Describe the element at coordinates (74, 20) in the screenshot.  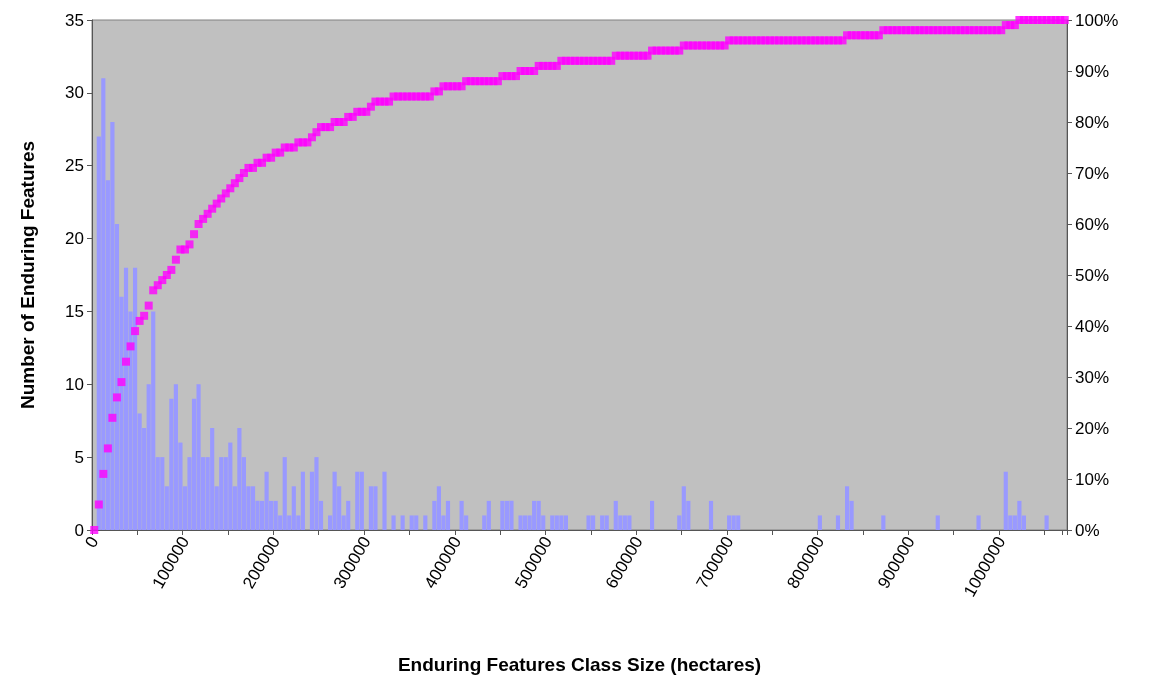
I see `y-tick-label: 35` at that location.